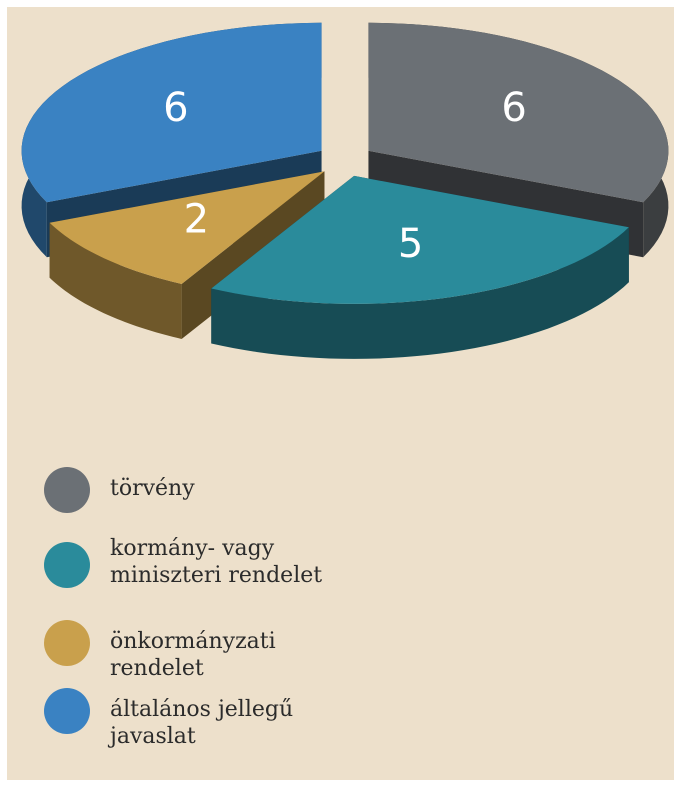  I want to click on legend-label: törvény, so click(152, 488).